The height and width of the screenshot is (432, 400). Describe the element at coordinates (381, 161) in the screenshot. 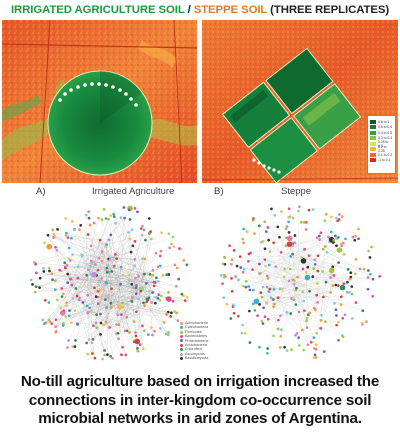

I see `scale-legend-row: -1 to 0.1` at that location.